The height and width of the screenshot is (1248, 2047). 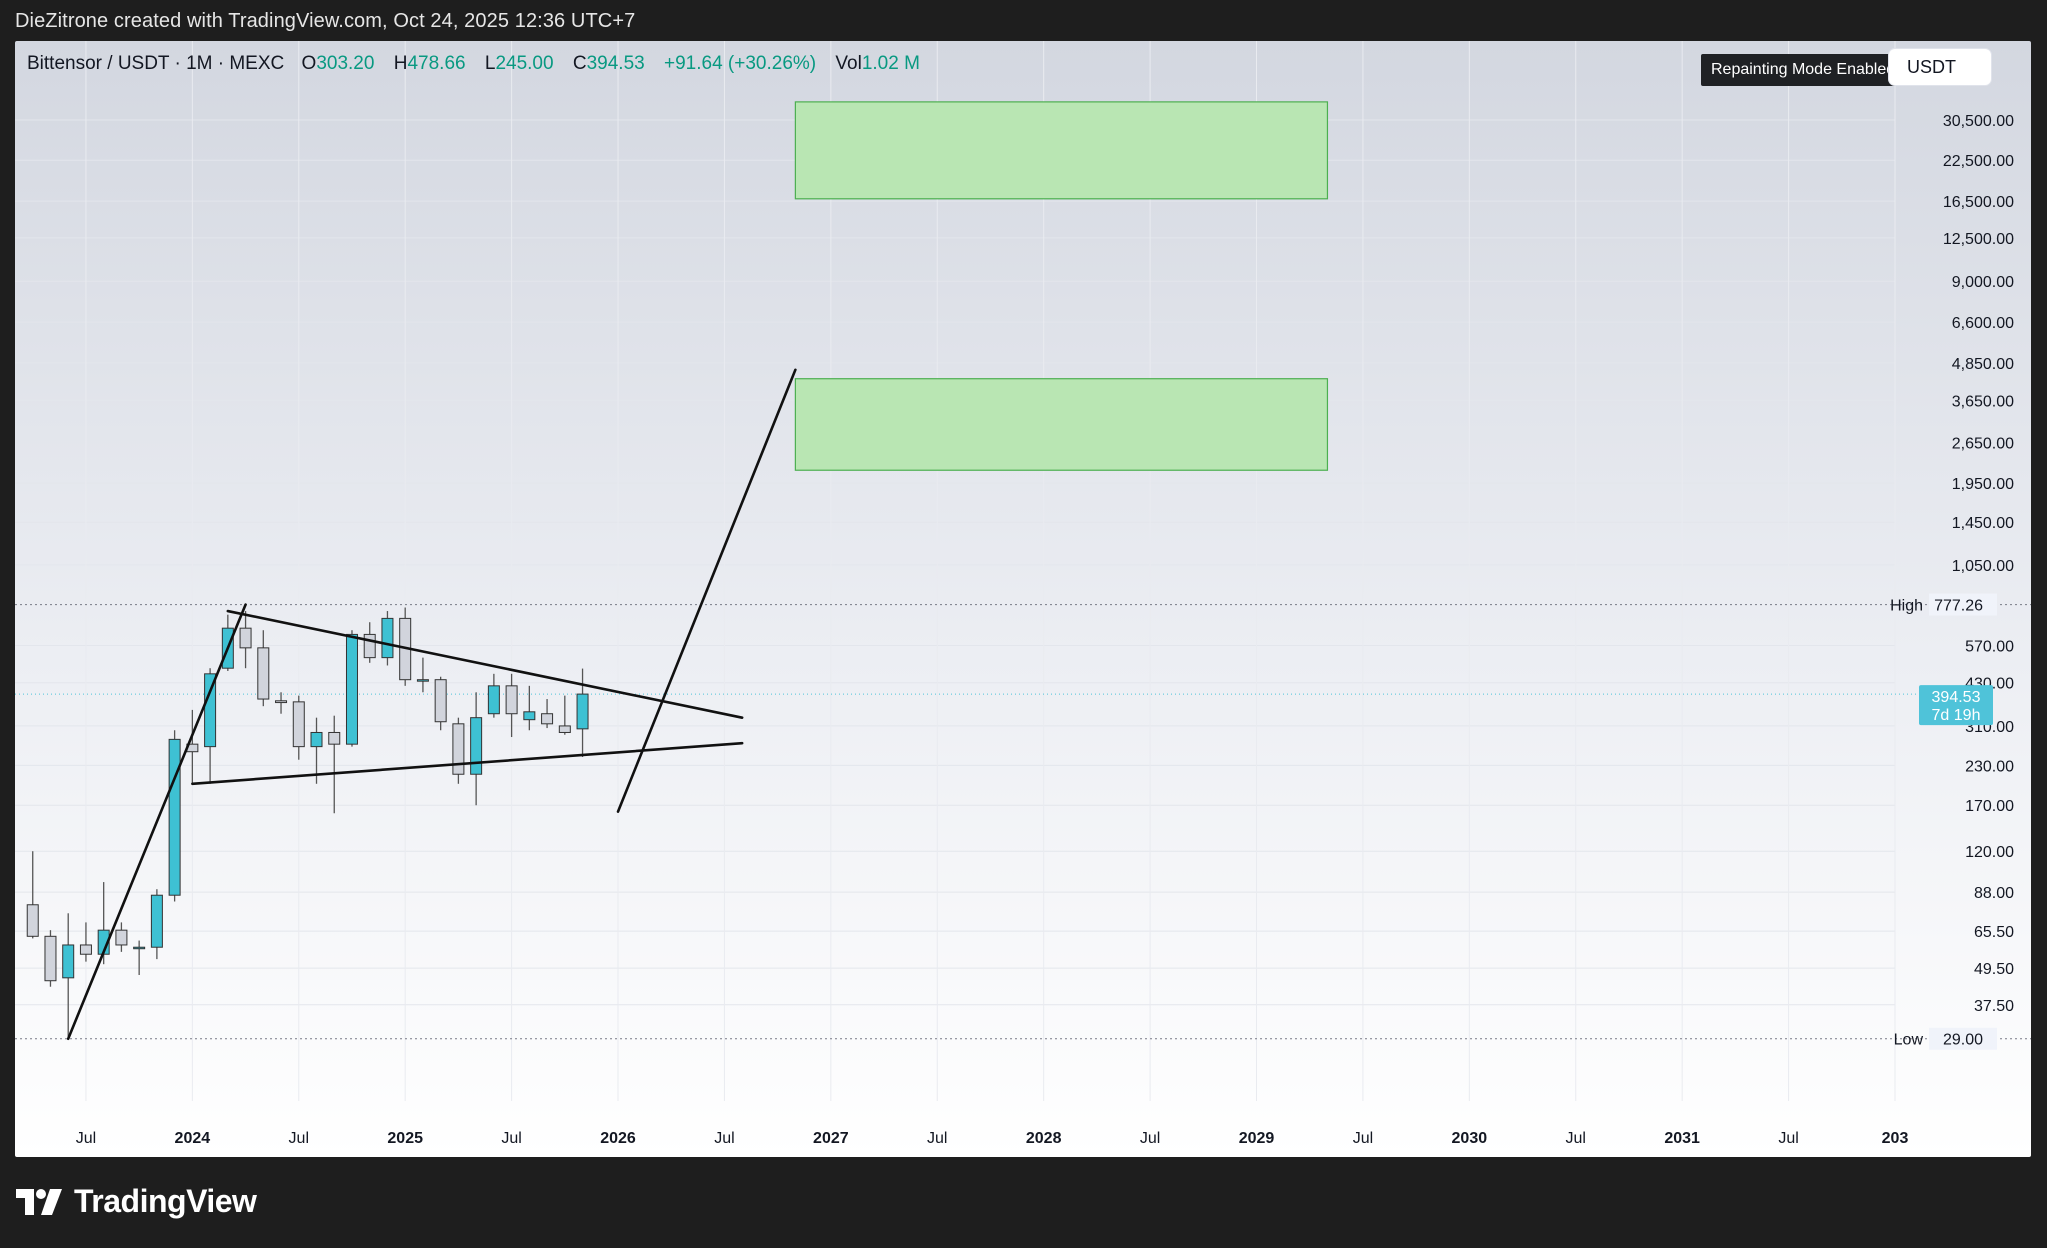 I want to click on price-axis-label: 16,500.00, so click(x=1978, y=202).